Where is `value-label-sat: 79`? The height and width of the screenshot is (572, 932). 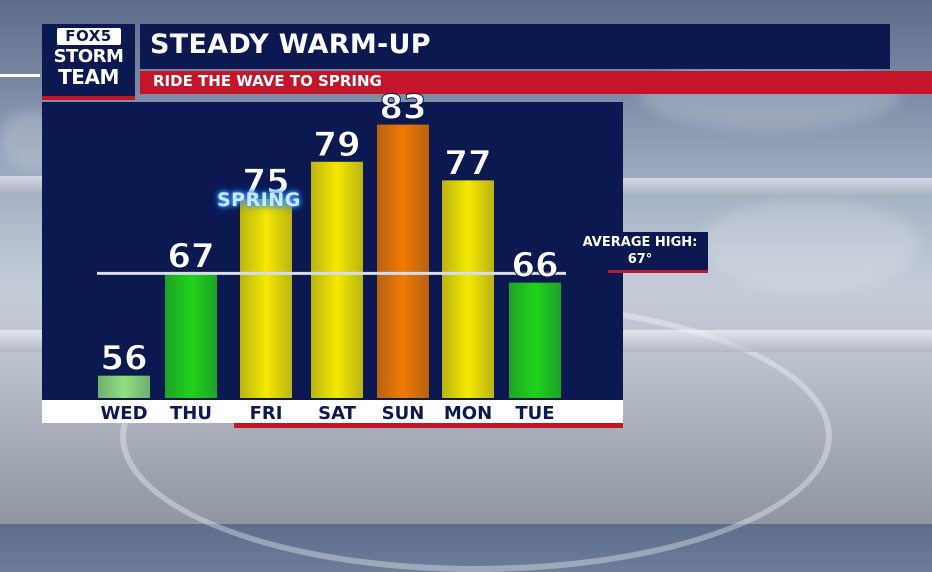 value-label-sat: 79 is located at coordinates (336, 145).